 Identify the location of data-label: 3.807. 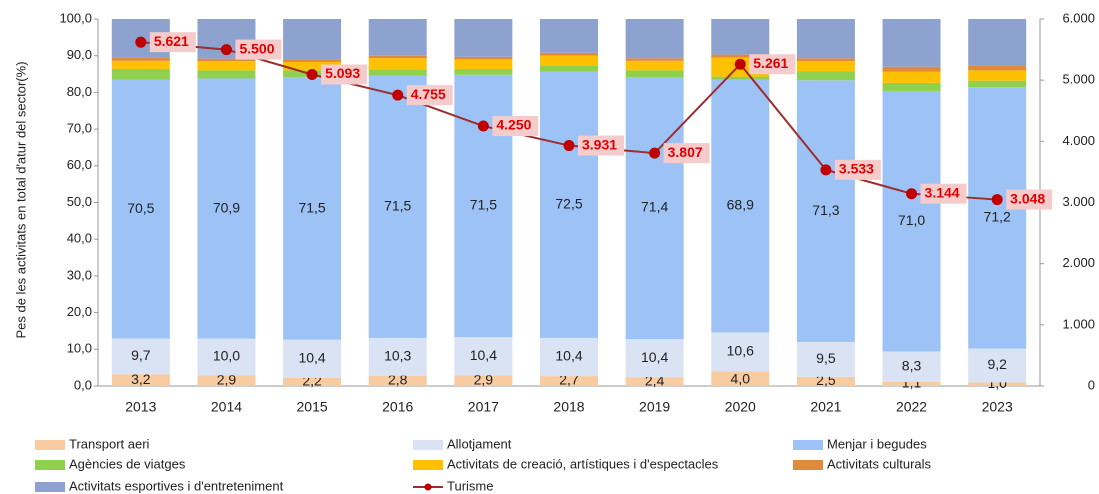
(685, 152).